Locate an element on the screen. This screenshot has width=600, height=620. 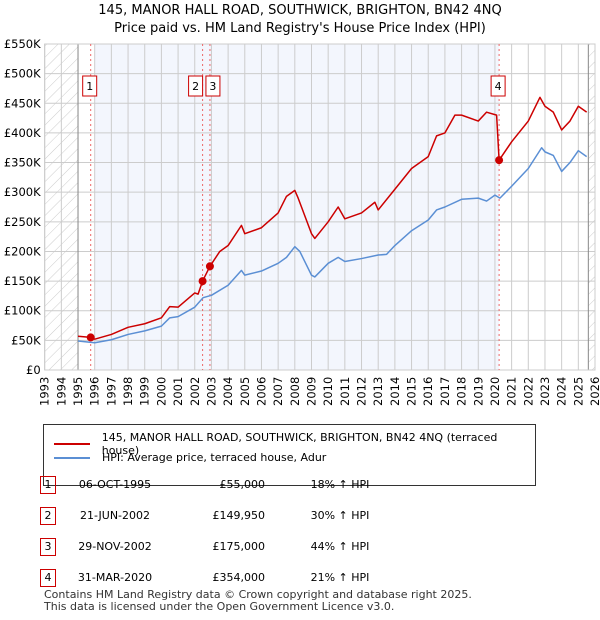
hatched-no-data-right is located at coordinates (591, 207).